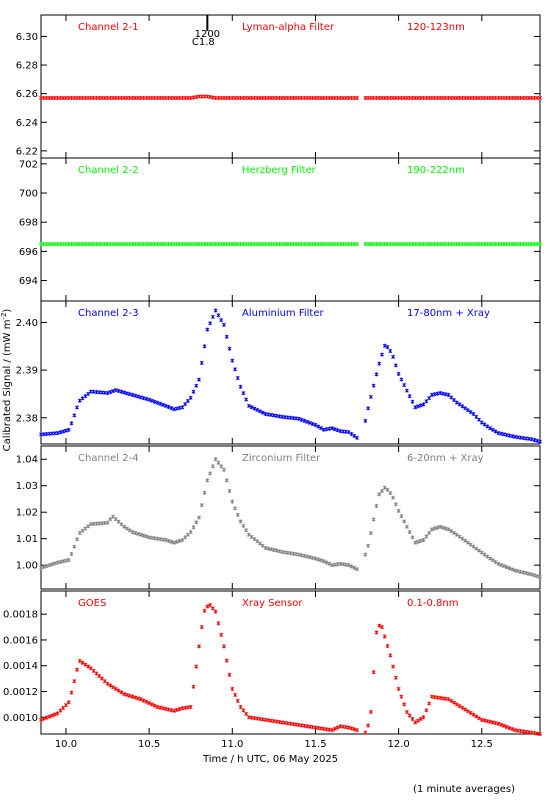 The image size is (550, 800). I want to click on filter-label: Herzberg Filter, so click(279, 170).